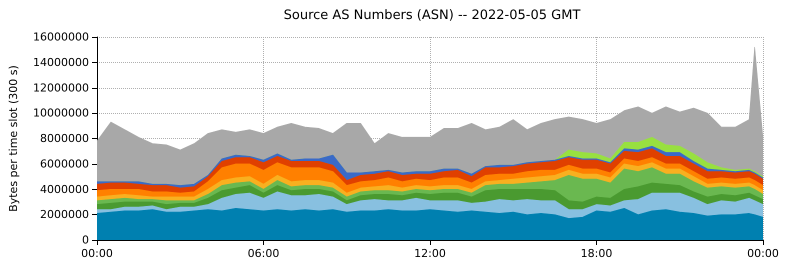 Image resolution: width=785 pixels, height=264 pixels. What do you see at coordinates (61, 37) in the screenshot?
I see `y-tick-label: 16000000` at bounding box center [61, 37].